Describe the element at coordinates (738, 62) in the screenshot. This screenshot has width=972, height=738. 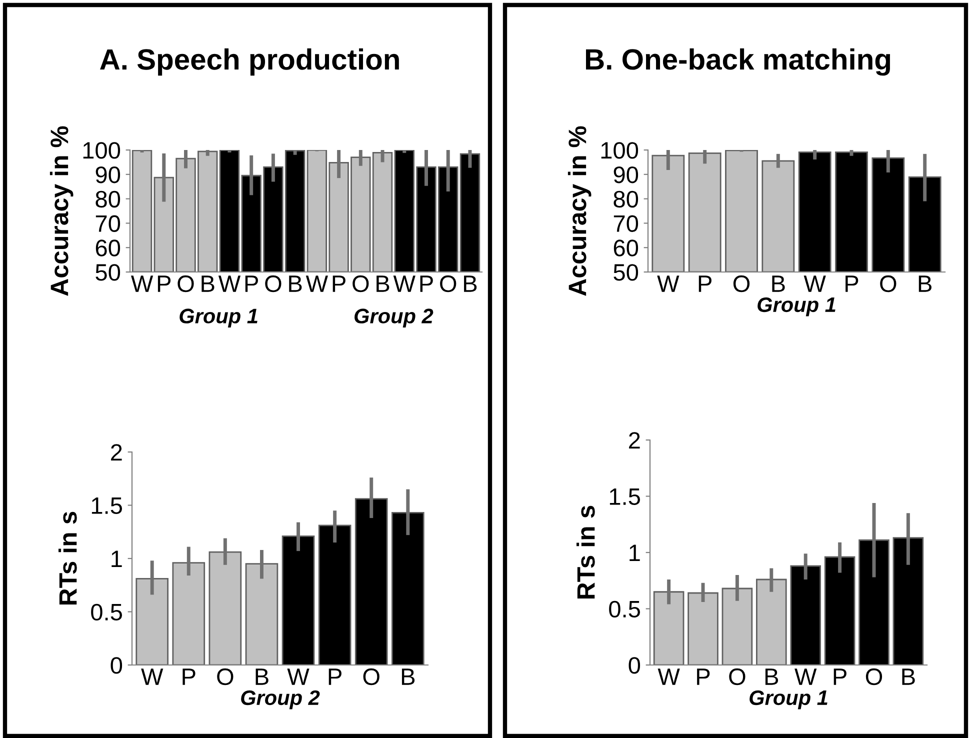
I see `chart-title: B. One-back matching` at that location.